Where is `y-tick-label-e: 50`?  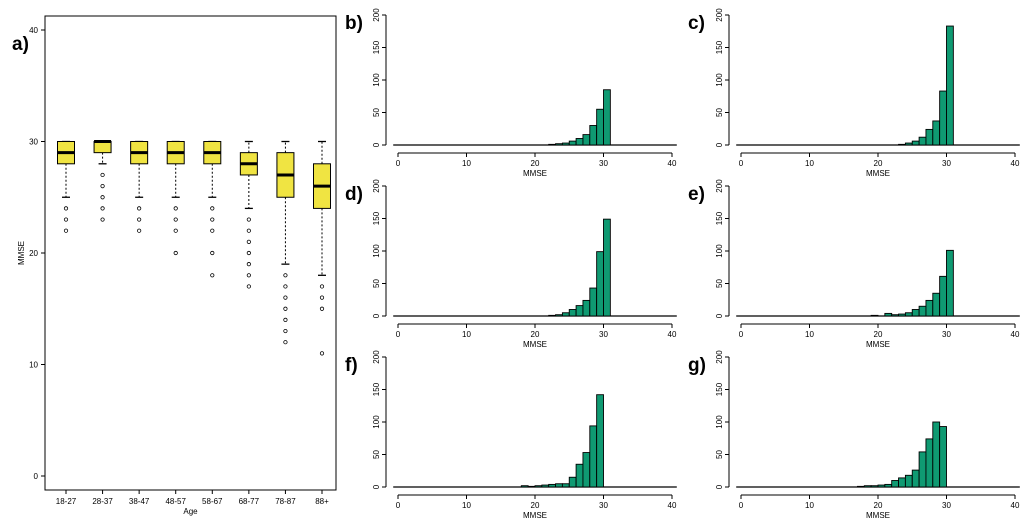 y-tick-label-e: 50 is located at coordinates (719, 283).